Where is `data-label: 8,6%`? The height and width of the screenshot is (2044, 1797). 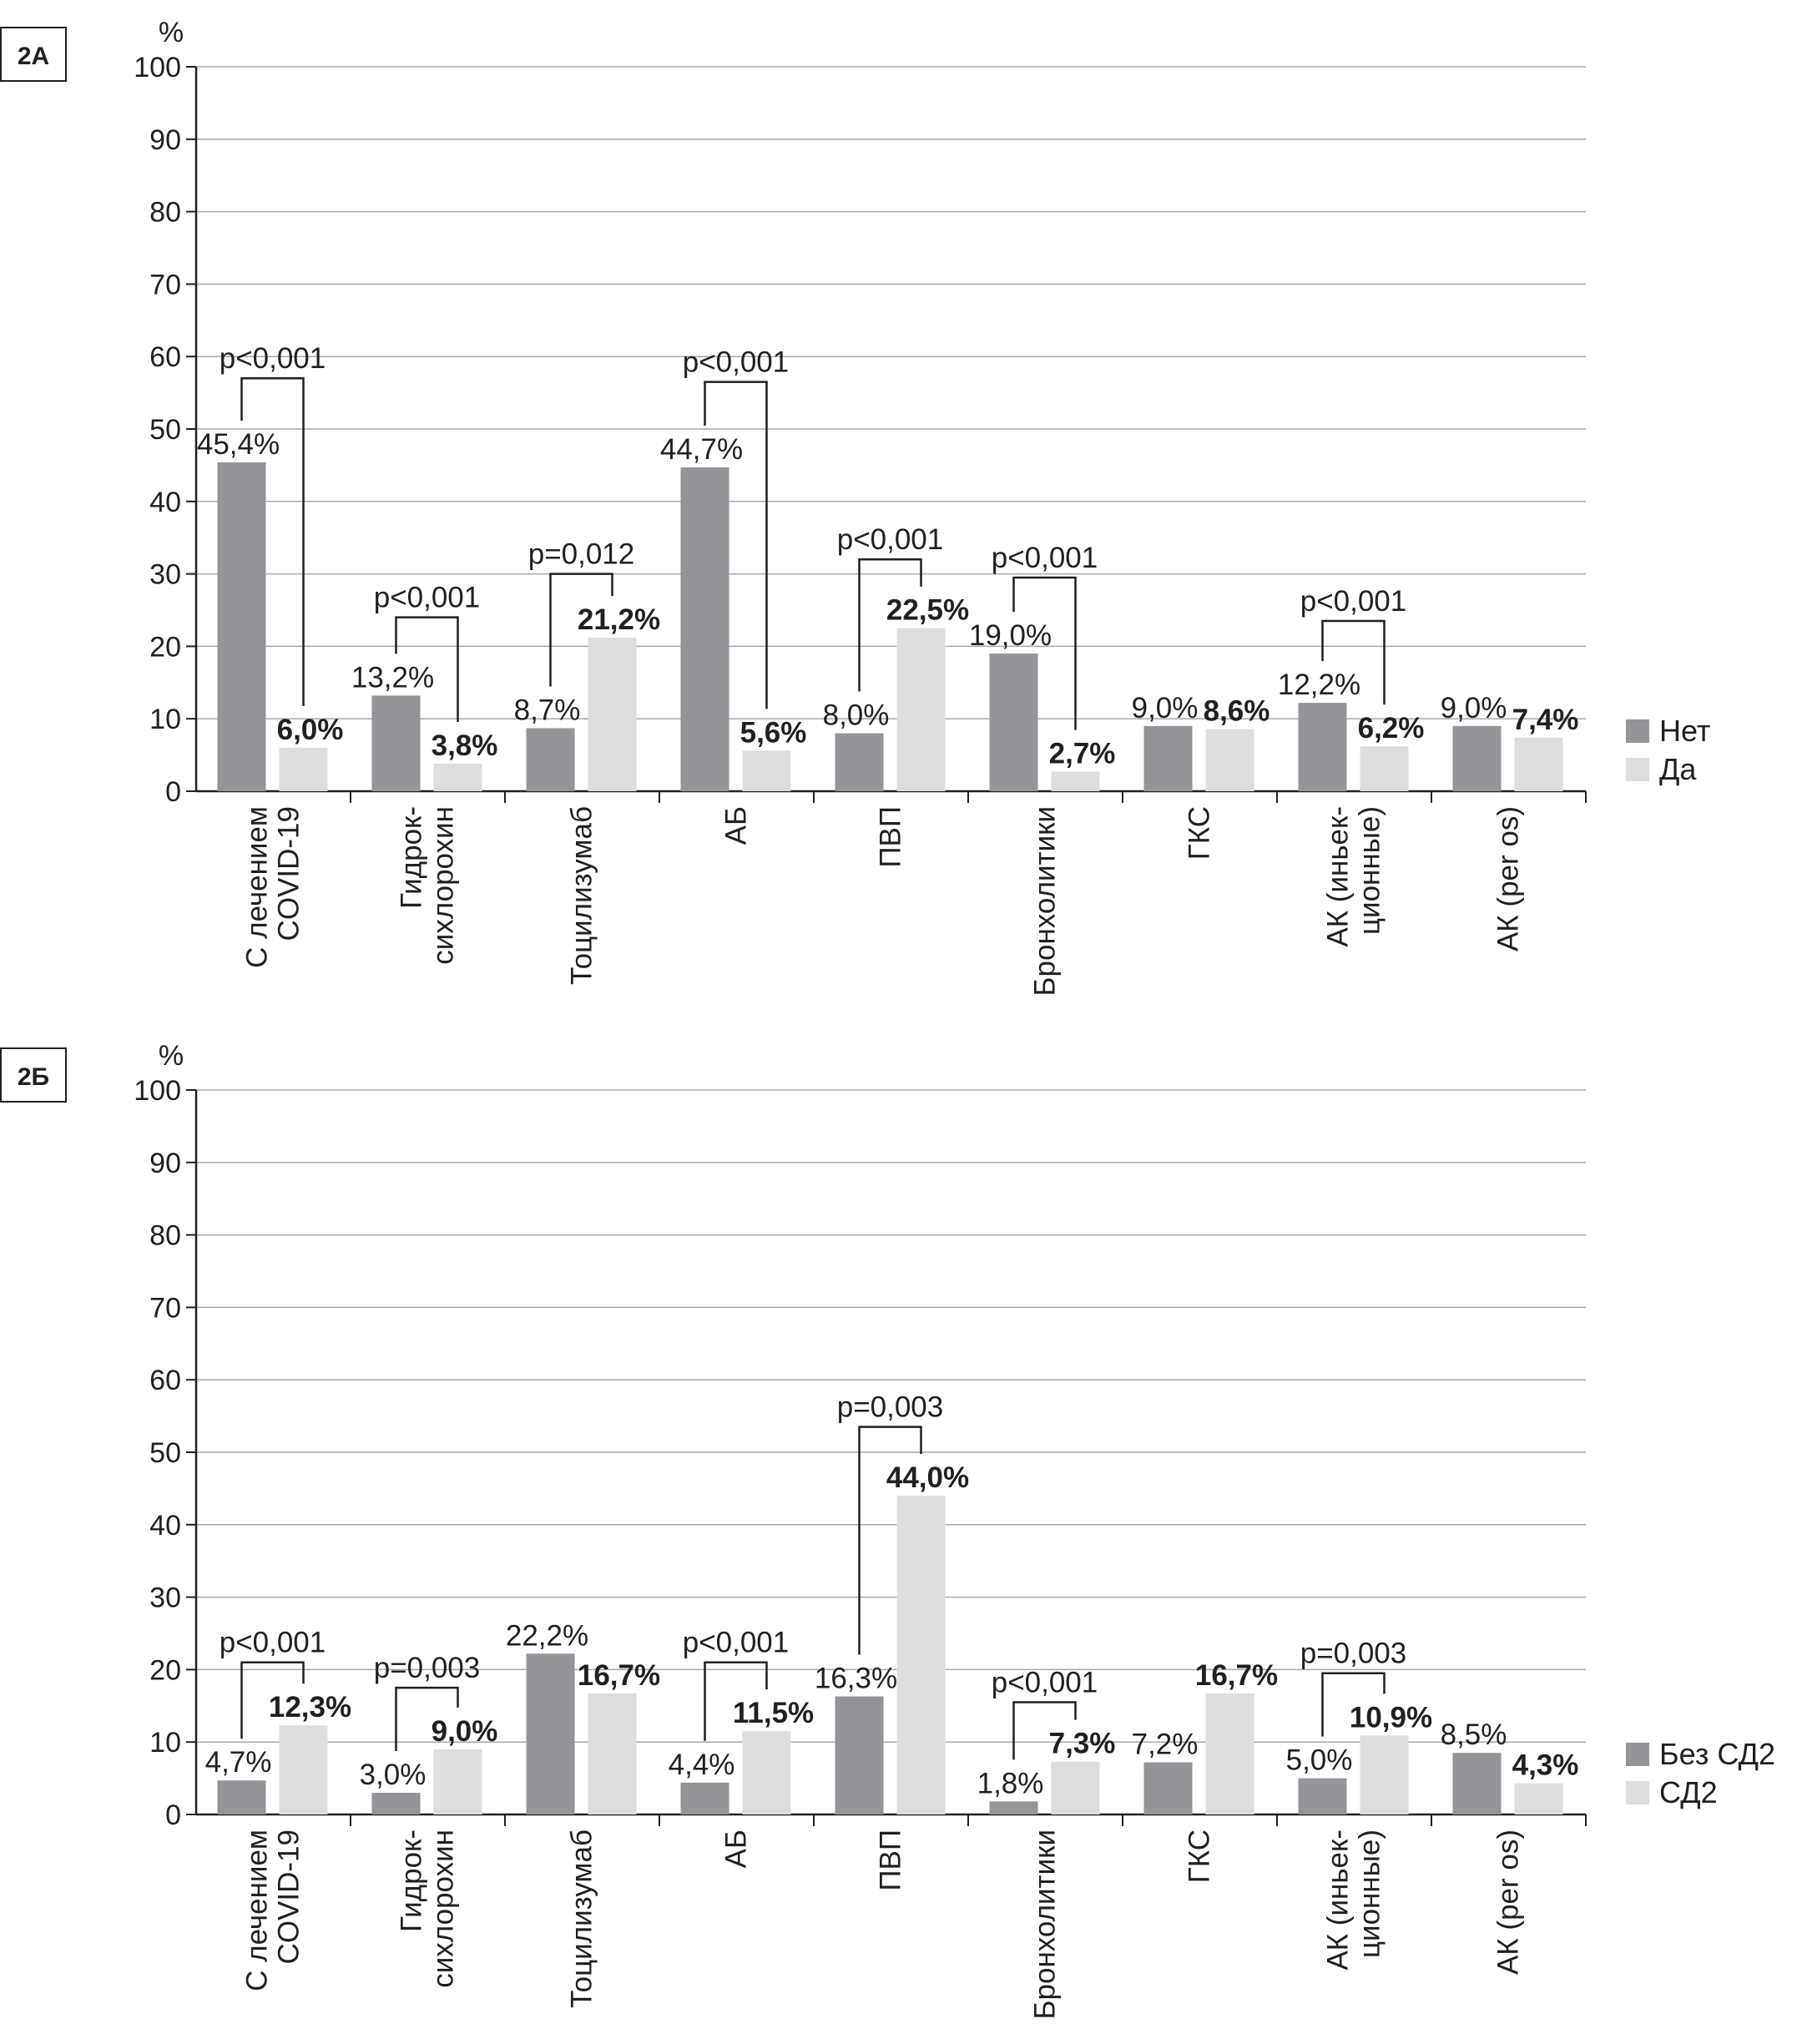
data-label: 8,6% is located at coordinates (1237, 710).